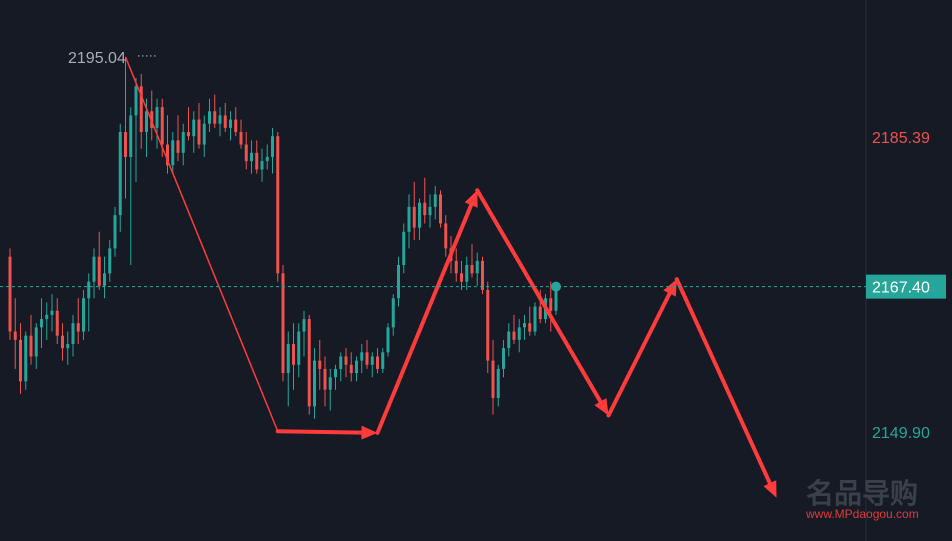 The image size is (952, 541). I want to click on trend-line, so click(201, 244).